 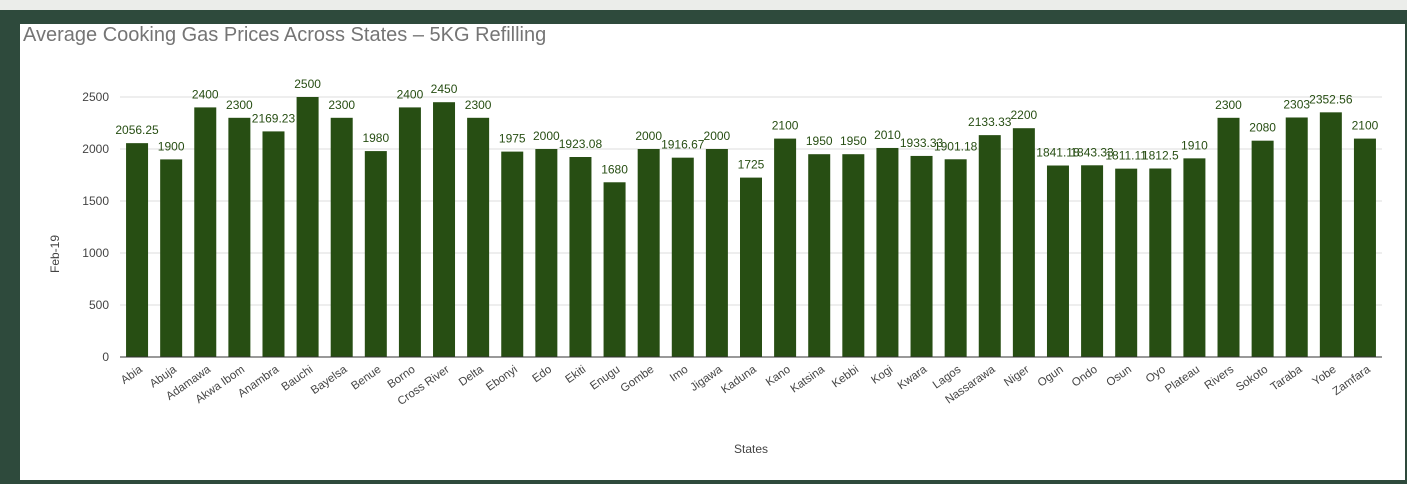 I want to click on x-tick-label: Jigawa, so click(x=706, y=378).